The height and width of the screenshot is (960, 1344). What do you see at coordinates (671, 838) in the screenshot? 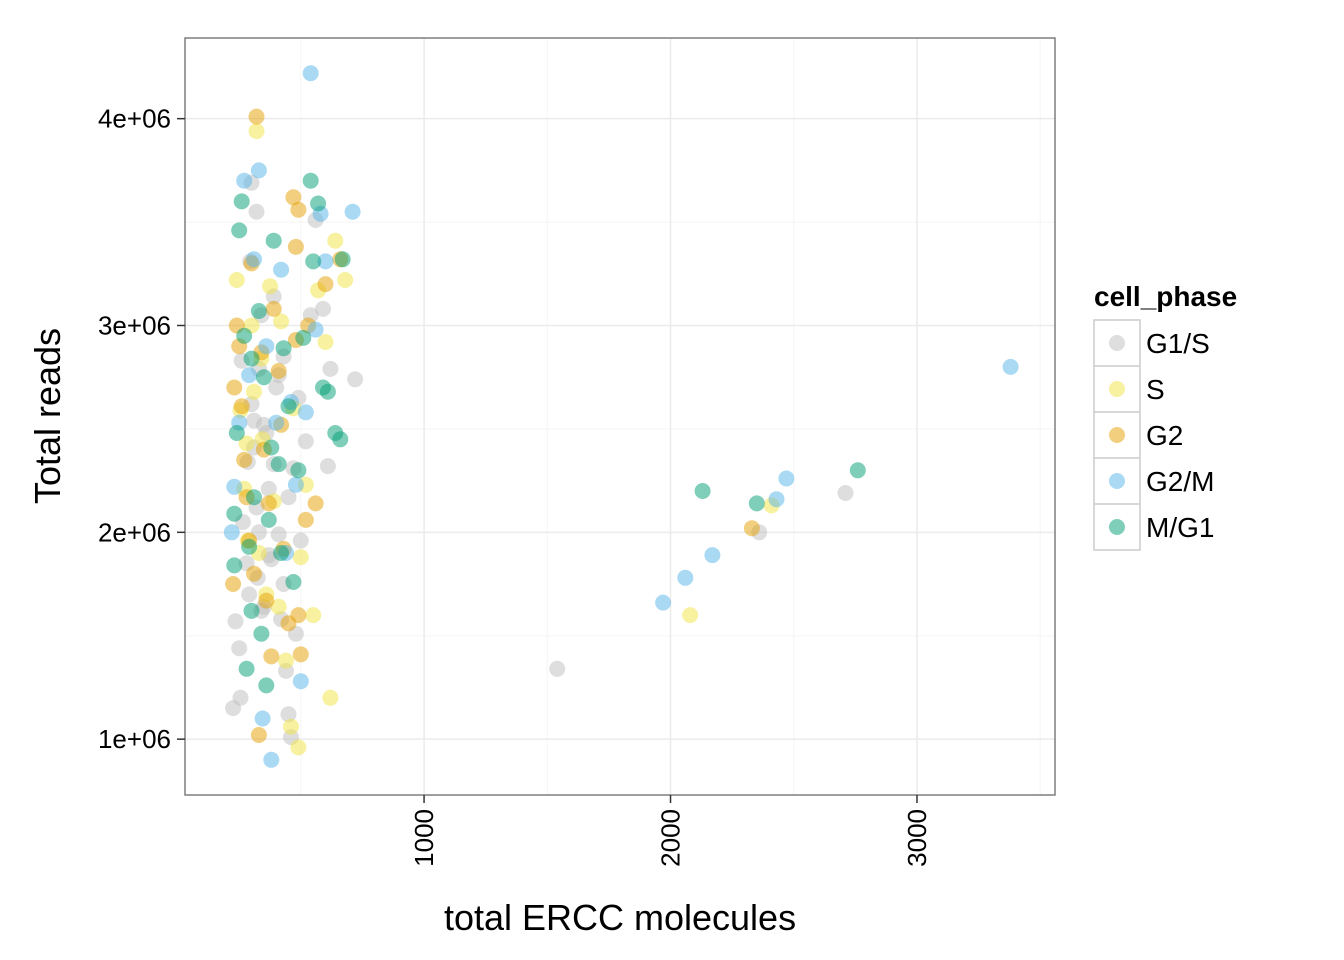
I see `x-tick-label: 2000` at bounding box center [671, 838].